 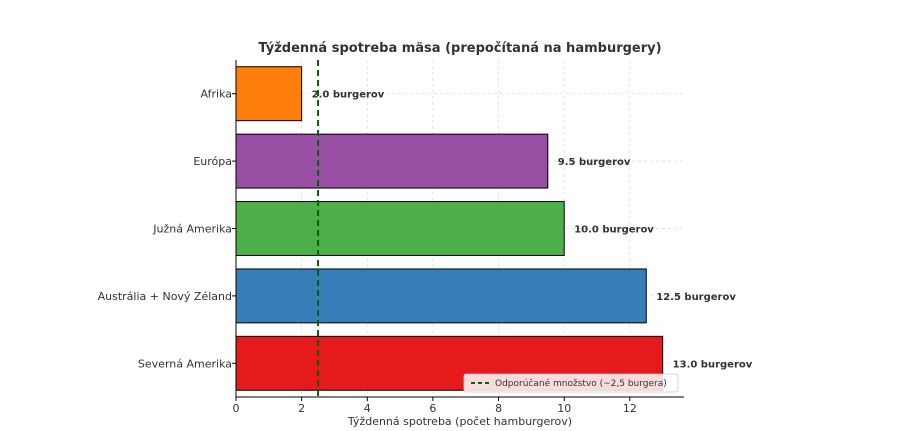 I want to click on data-label-0: 2.0 burgerov, so click(x=348, y=95).